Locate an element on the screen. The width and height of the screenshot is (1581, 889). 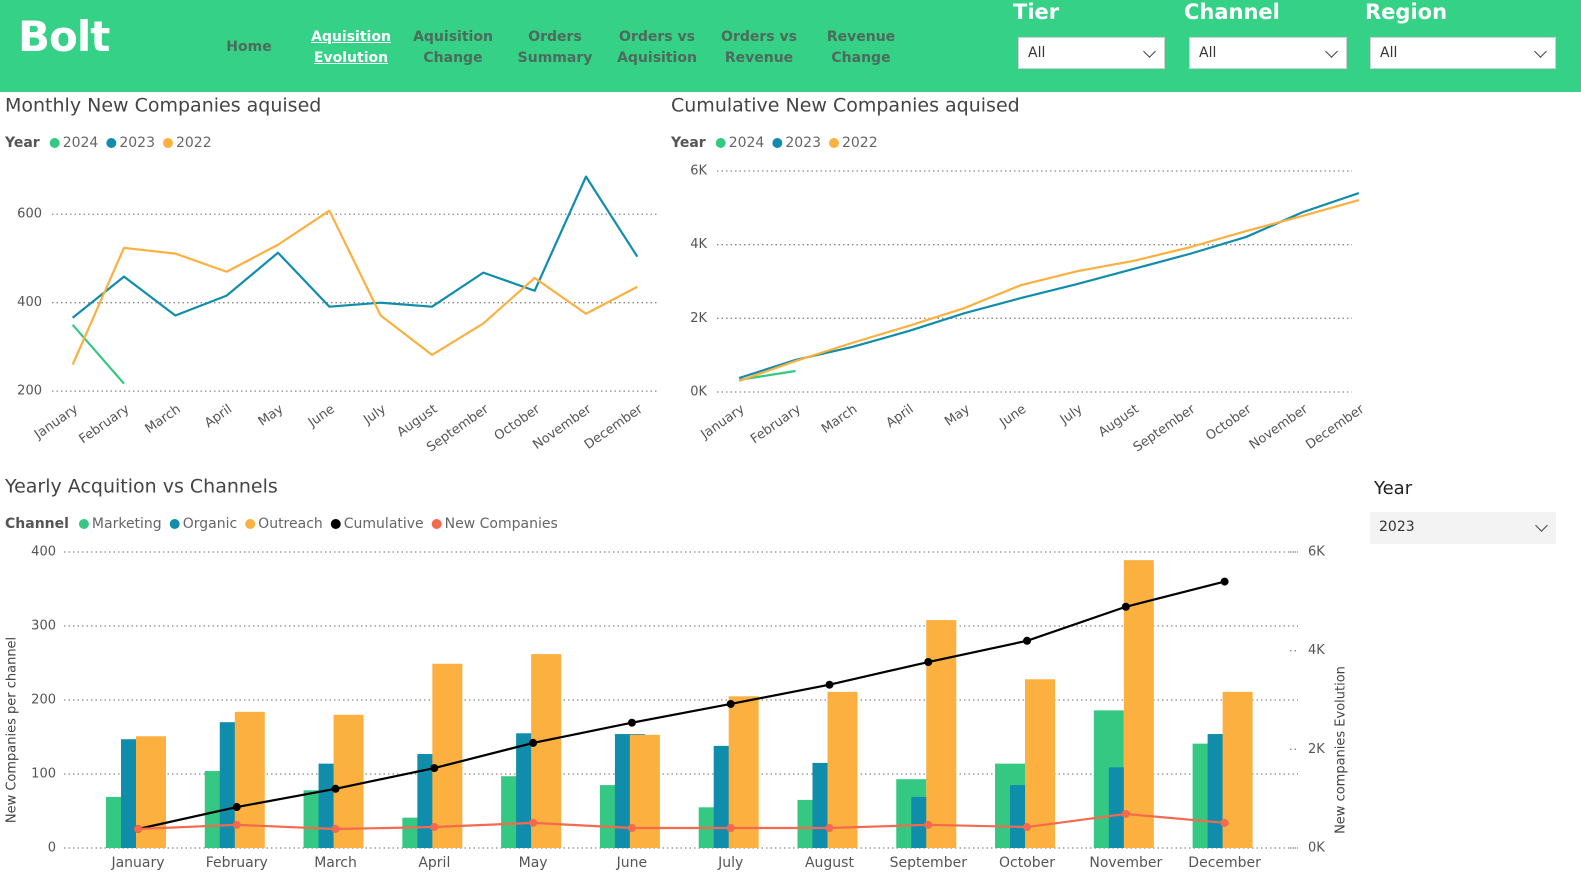
legend-title: Year is located at coordinates (688, 143).